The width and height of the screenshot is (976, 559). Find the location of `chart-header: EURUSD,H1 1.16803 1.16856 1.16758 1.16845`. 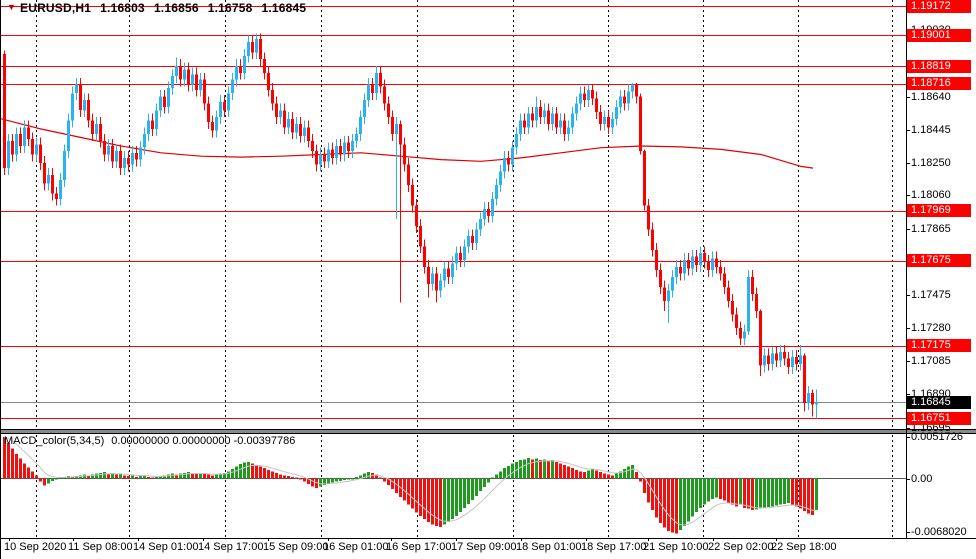

chart-header: EURUSD,H1 1.16803 1.16856 1.16758 1.16845 is located at coordinates (167, 8).